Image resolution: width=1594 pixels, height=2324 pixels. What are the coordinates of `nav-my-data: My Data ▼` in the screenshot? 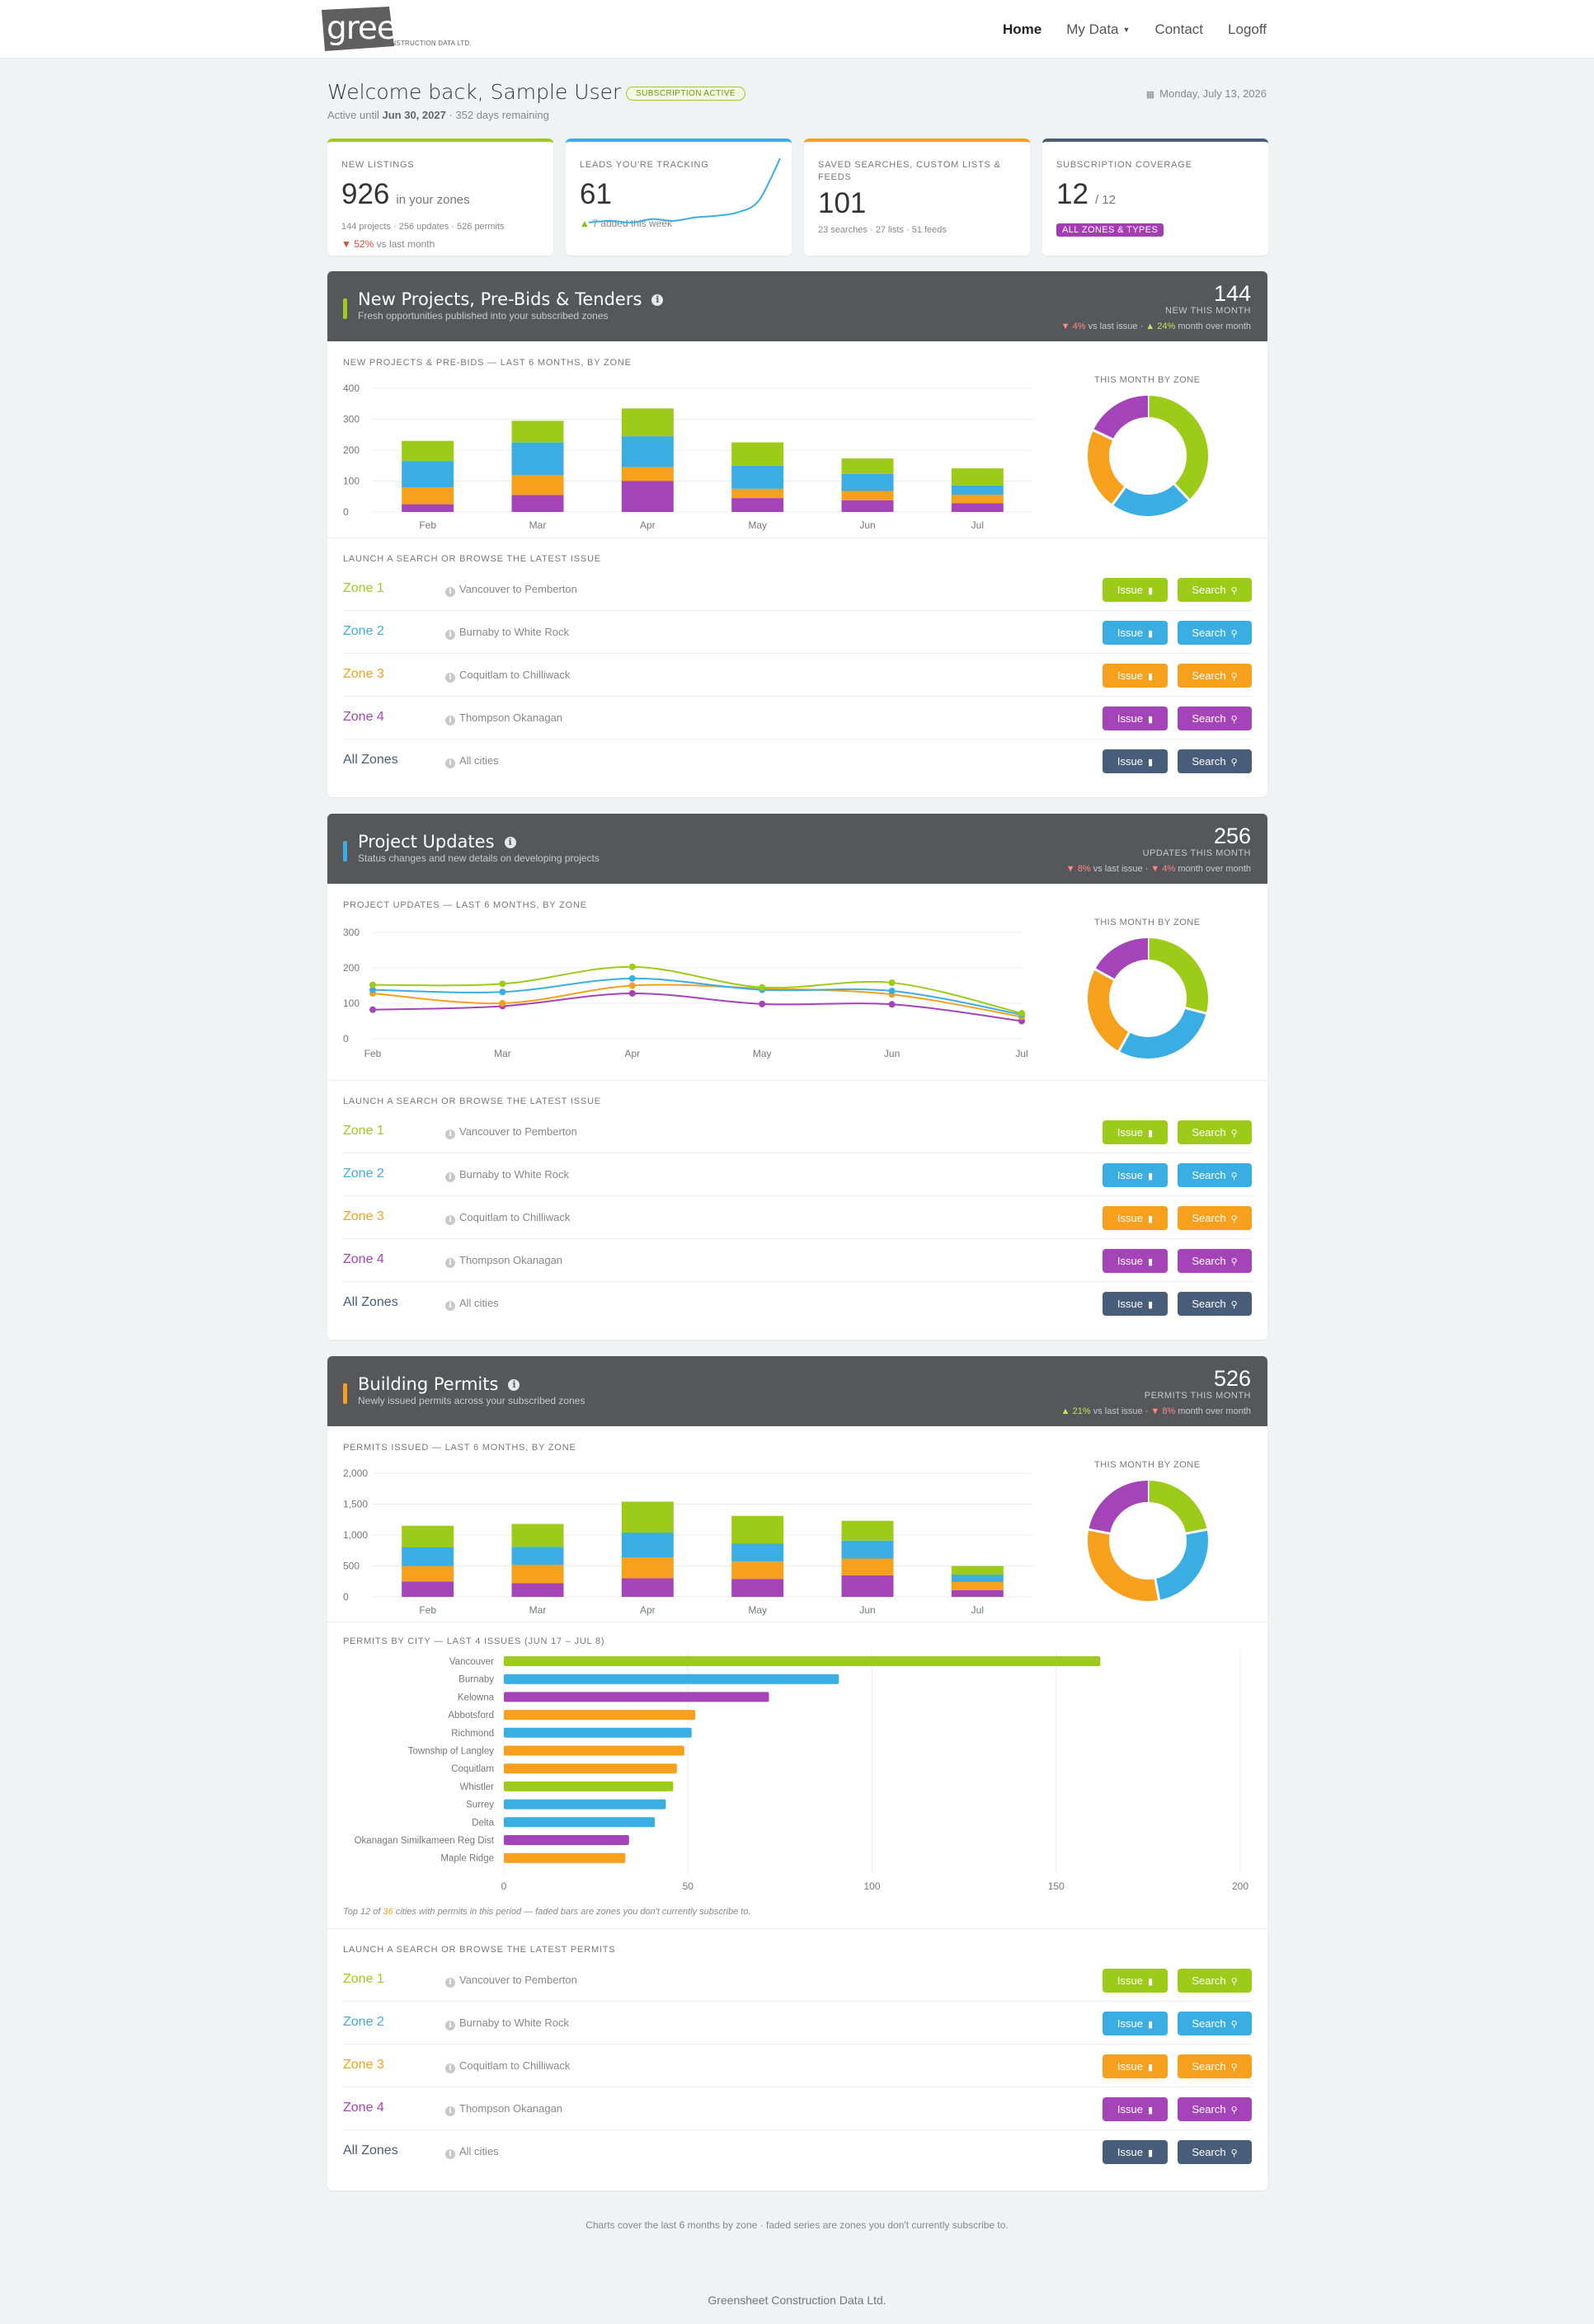 It's located at (1098, 29).